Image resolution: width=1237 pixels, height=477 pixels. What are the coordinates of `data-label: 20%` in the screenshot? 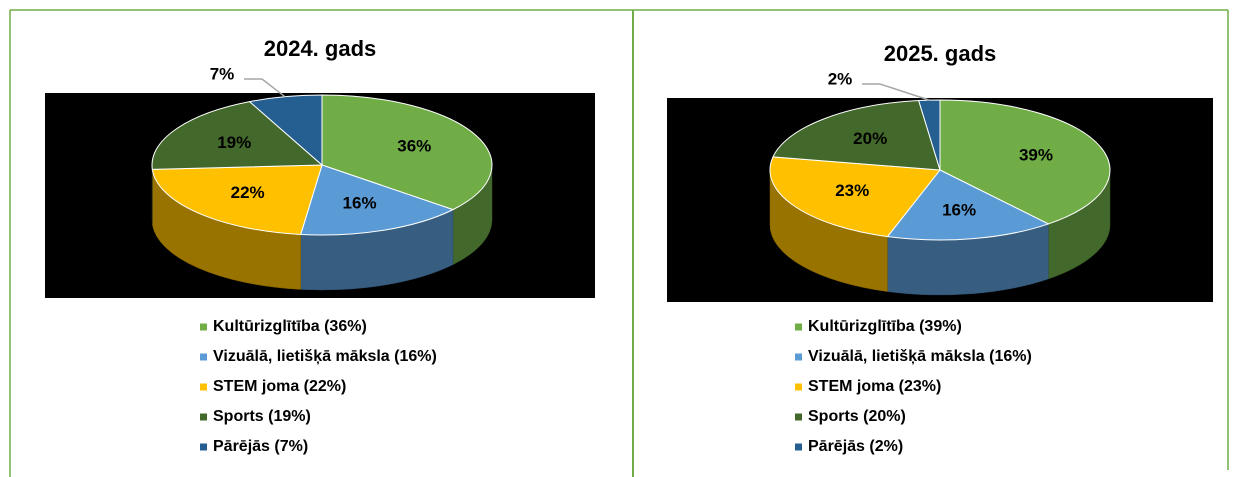 It's located at (870, 138).